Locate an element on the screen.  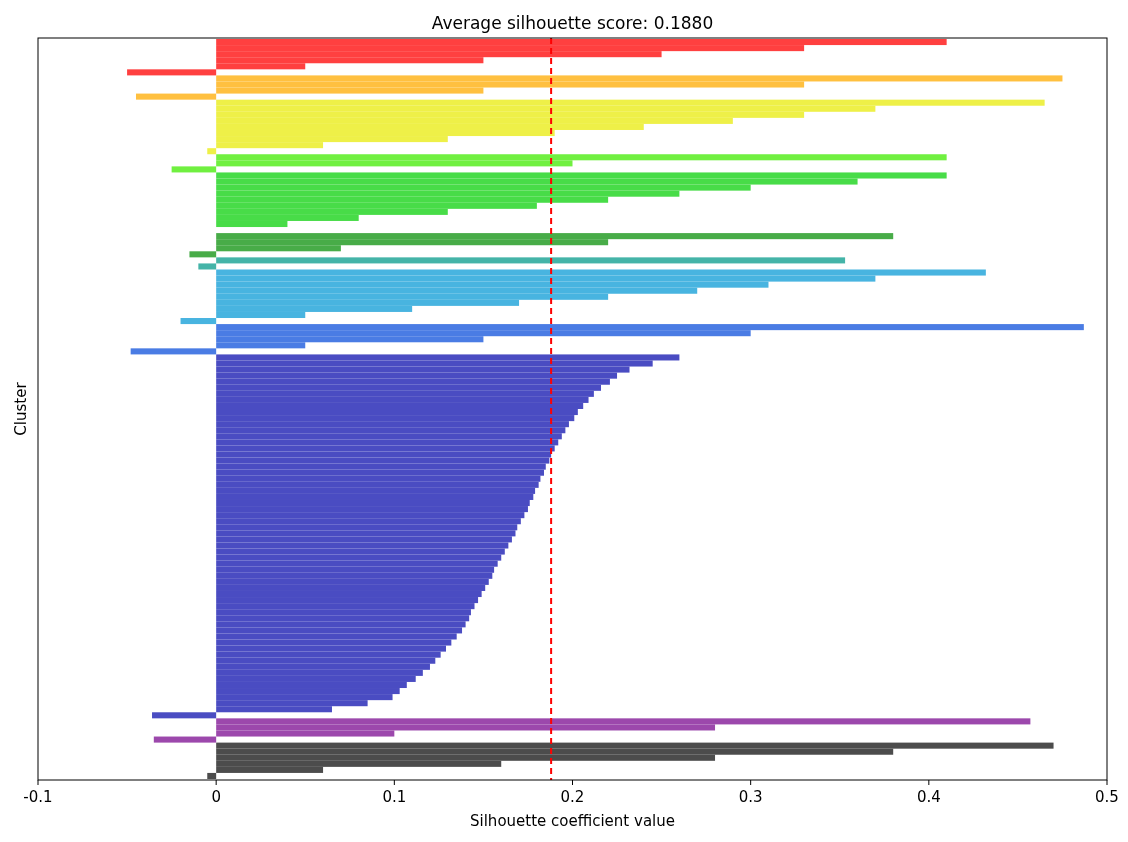
x-tick-label: 0.3 is located at coordinates (750, 797).